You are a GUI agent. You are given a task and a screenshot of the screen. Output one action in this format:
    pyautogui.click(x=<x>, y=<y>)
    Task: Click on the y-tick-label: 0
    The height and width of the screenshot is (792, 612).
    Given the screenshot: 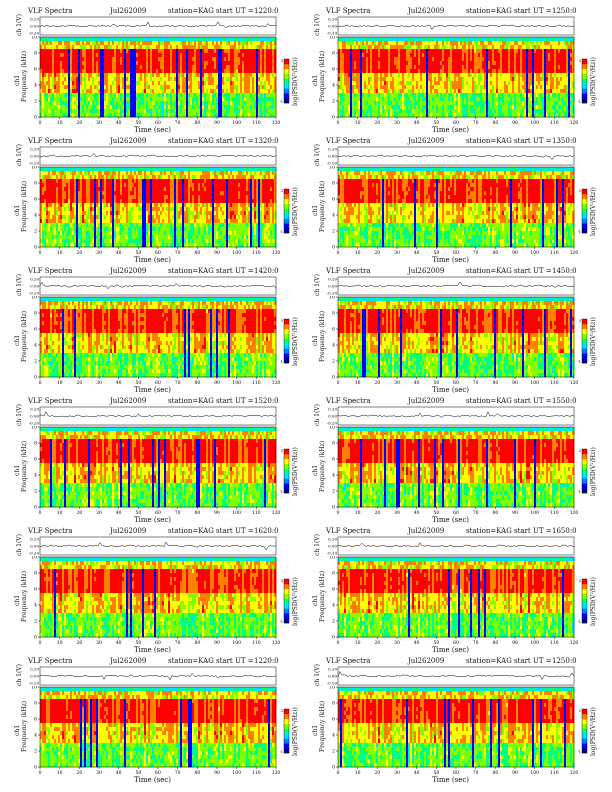 What is the action you would take?
    pyautogui.click(x=35, y=118)
    